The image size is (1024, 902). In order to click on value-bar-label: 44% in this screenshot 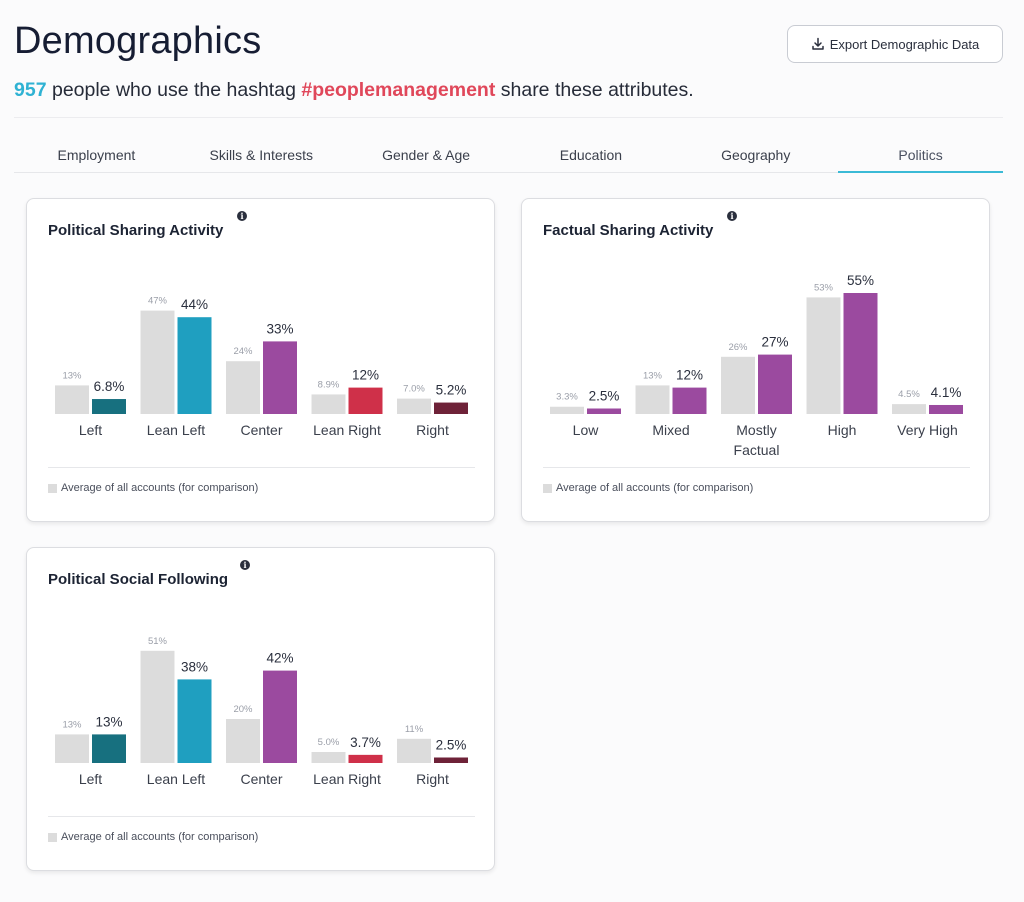, I will do `click(194, 304)`.